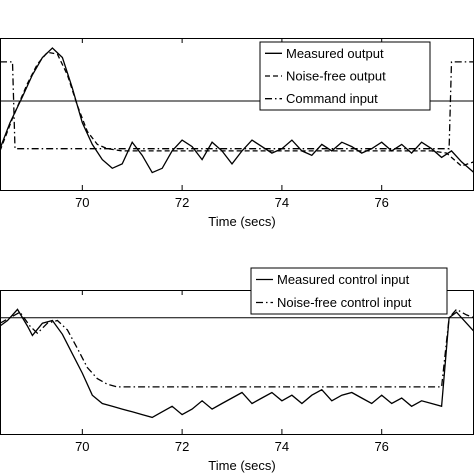 This screenshot has width=474, height=474. I want to click on legend-entry: Command input, so click(332, 98).